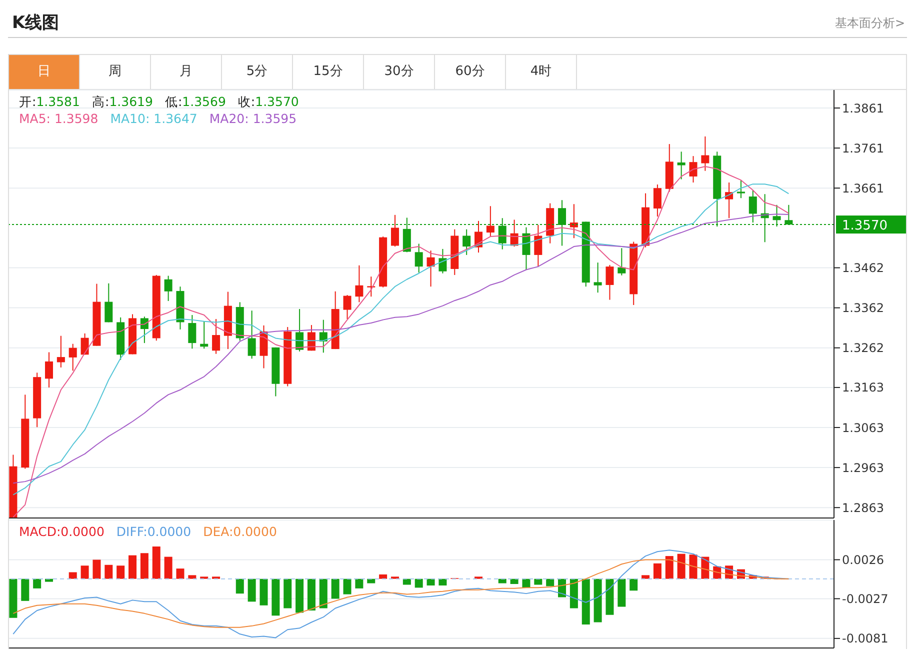 This screenshot has width=911, height=652. What do you see at coordinates (863, 387) in the screenshot?
I see `y-tick-label: 1.3163` at bounding box center [863, 387].